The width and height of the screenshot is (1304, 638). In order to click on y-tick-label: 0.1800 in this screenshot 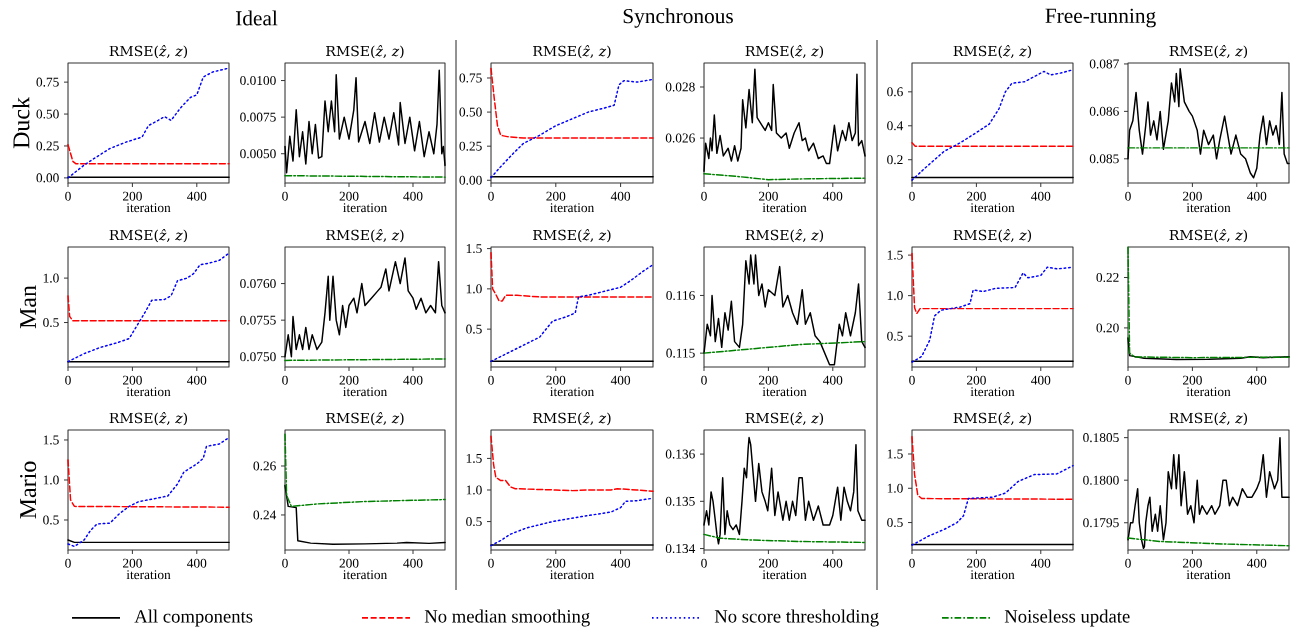, I will do `click(1101, 480)`.